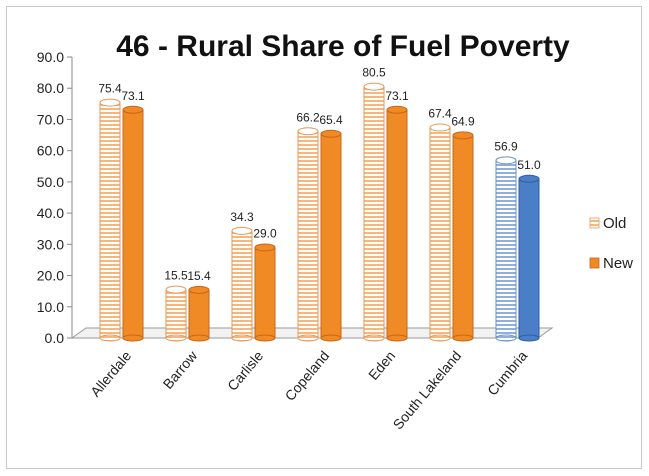 This screenshot has width=649, height=476. What do you see at coordinates (440, 114) in the screenshot?
I see `data-label: 67.4` at bounding box center [440, 114].